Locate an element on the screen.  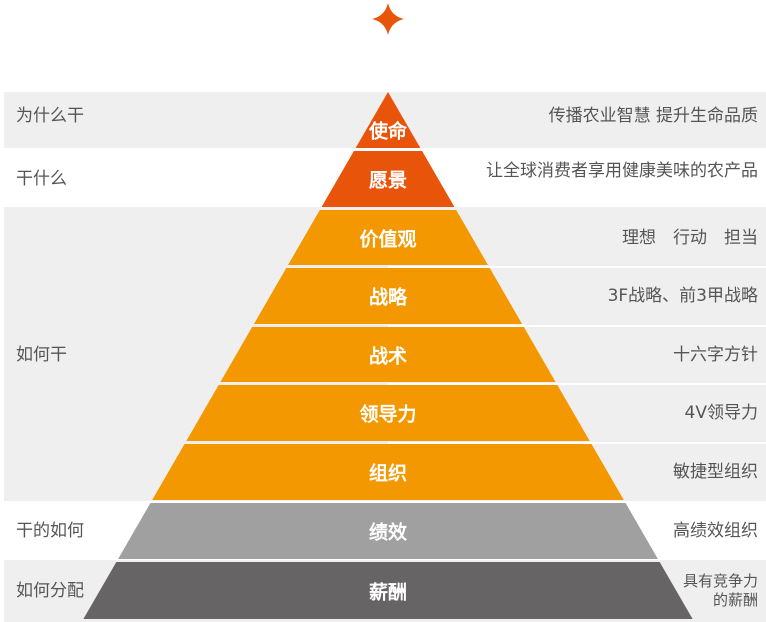
layer-name: 愿景 is located at coordinates (388, 180).